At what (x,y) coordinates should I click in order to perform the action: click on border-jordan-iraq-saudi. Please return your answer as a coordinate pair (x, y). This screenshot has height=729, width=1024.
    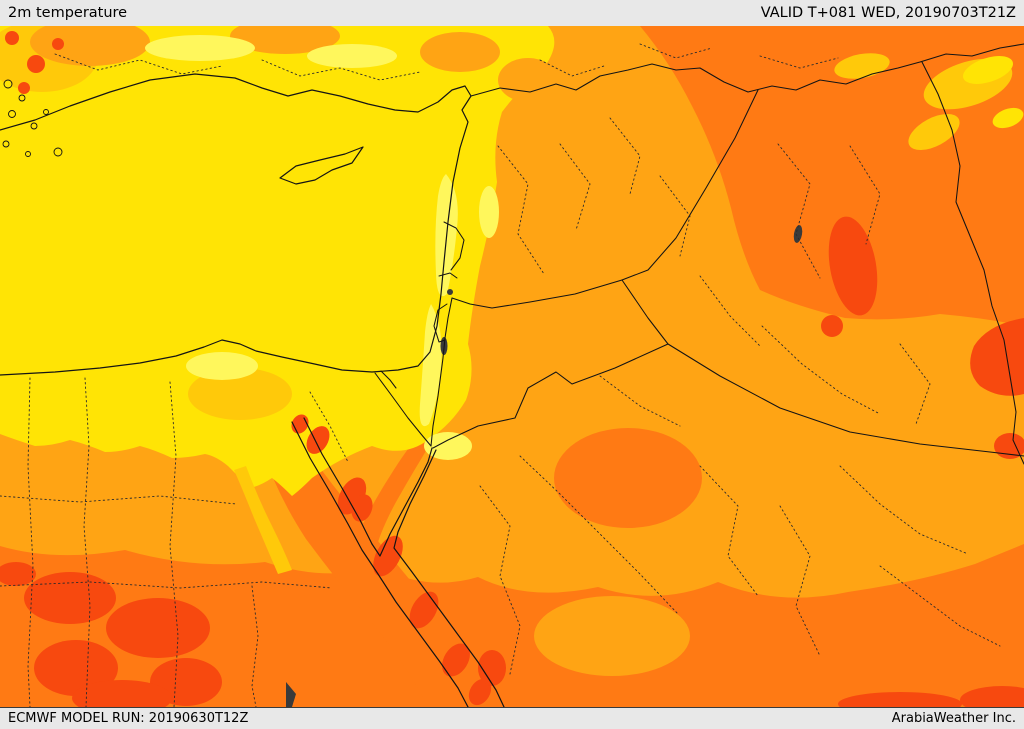
    Looking at the image, I should click on (822, 368).